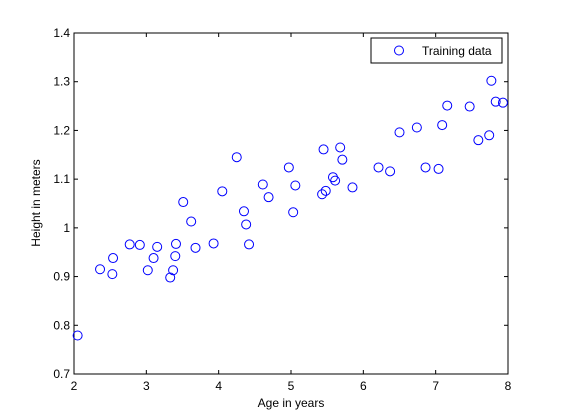  I want to click on y-axis-label: Height in meters, so click(36, 202).